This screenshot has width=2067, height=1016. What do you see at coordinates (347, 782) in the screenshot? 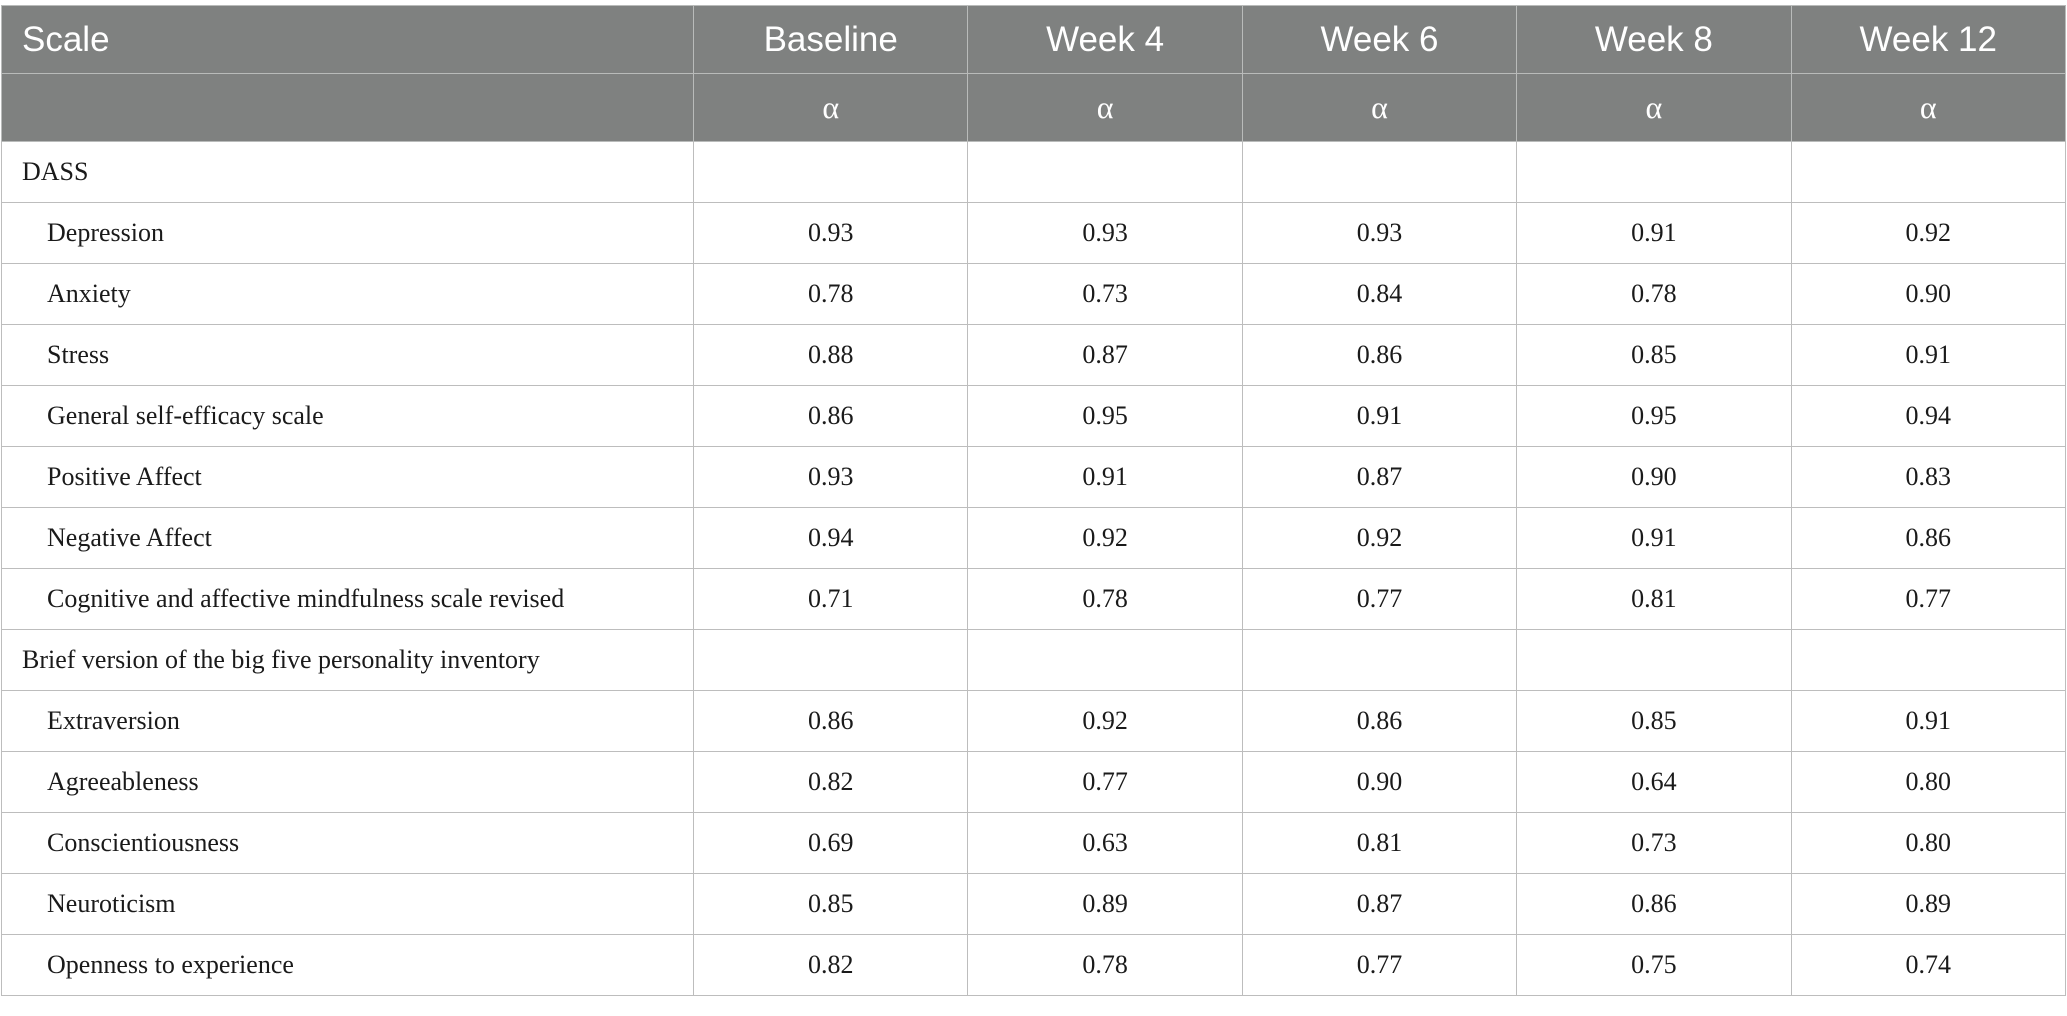
I see `row-label: Agreeableness` at bounding box center [347, 782].